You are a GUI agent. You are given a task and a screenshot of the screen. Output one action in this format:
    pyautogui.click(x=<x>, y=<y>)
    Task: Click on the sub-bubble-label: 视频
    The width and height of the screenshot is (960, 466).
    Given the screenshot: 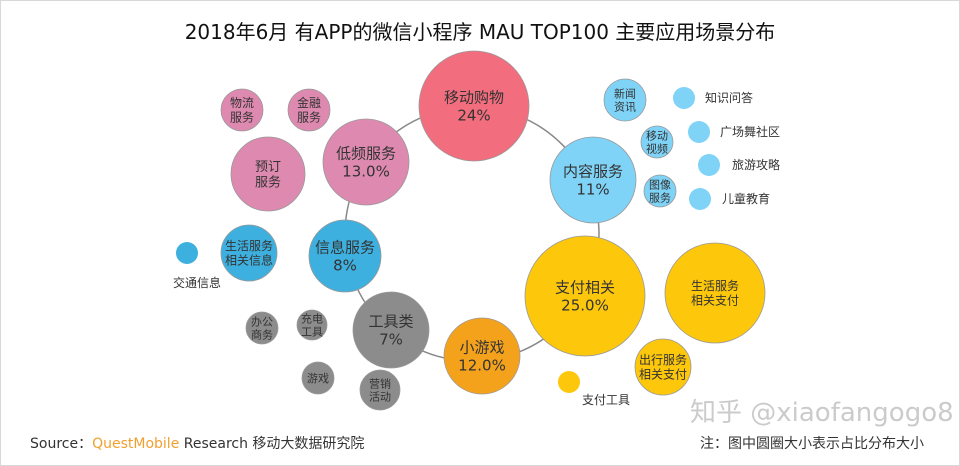 What is the action you would take?
    pyautogui.click(x=657, y=149)
    